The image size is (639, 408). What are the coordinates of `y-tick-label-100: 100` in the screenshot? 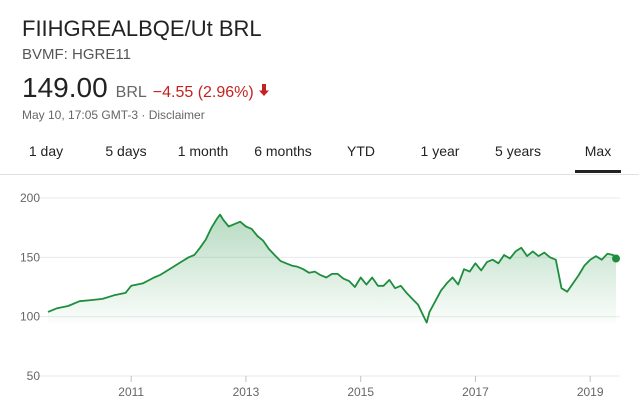 It's located at (30, 317).